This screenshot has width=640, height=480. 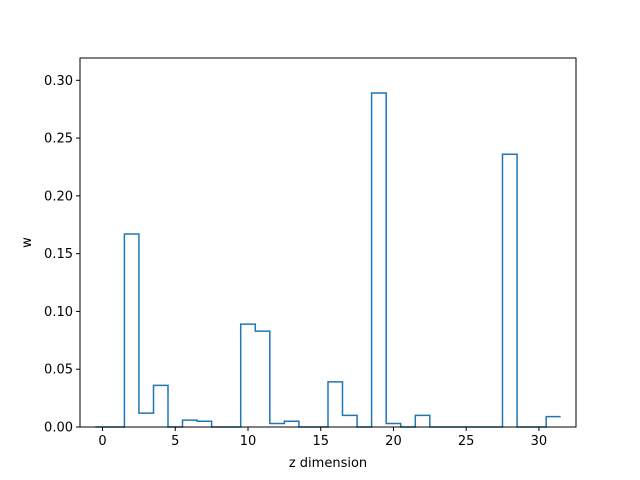 What do you see at coordinates (539, 441) in the screenshot?
I see `x-tick-label: 30` at bounding box center [539, 441].